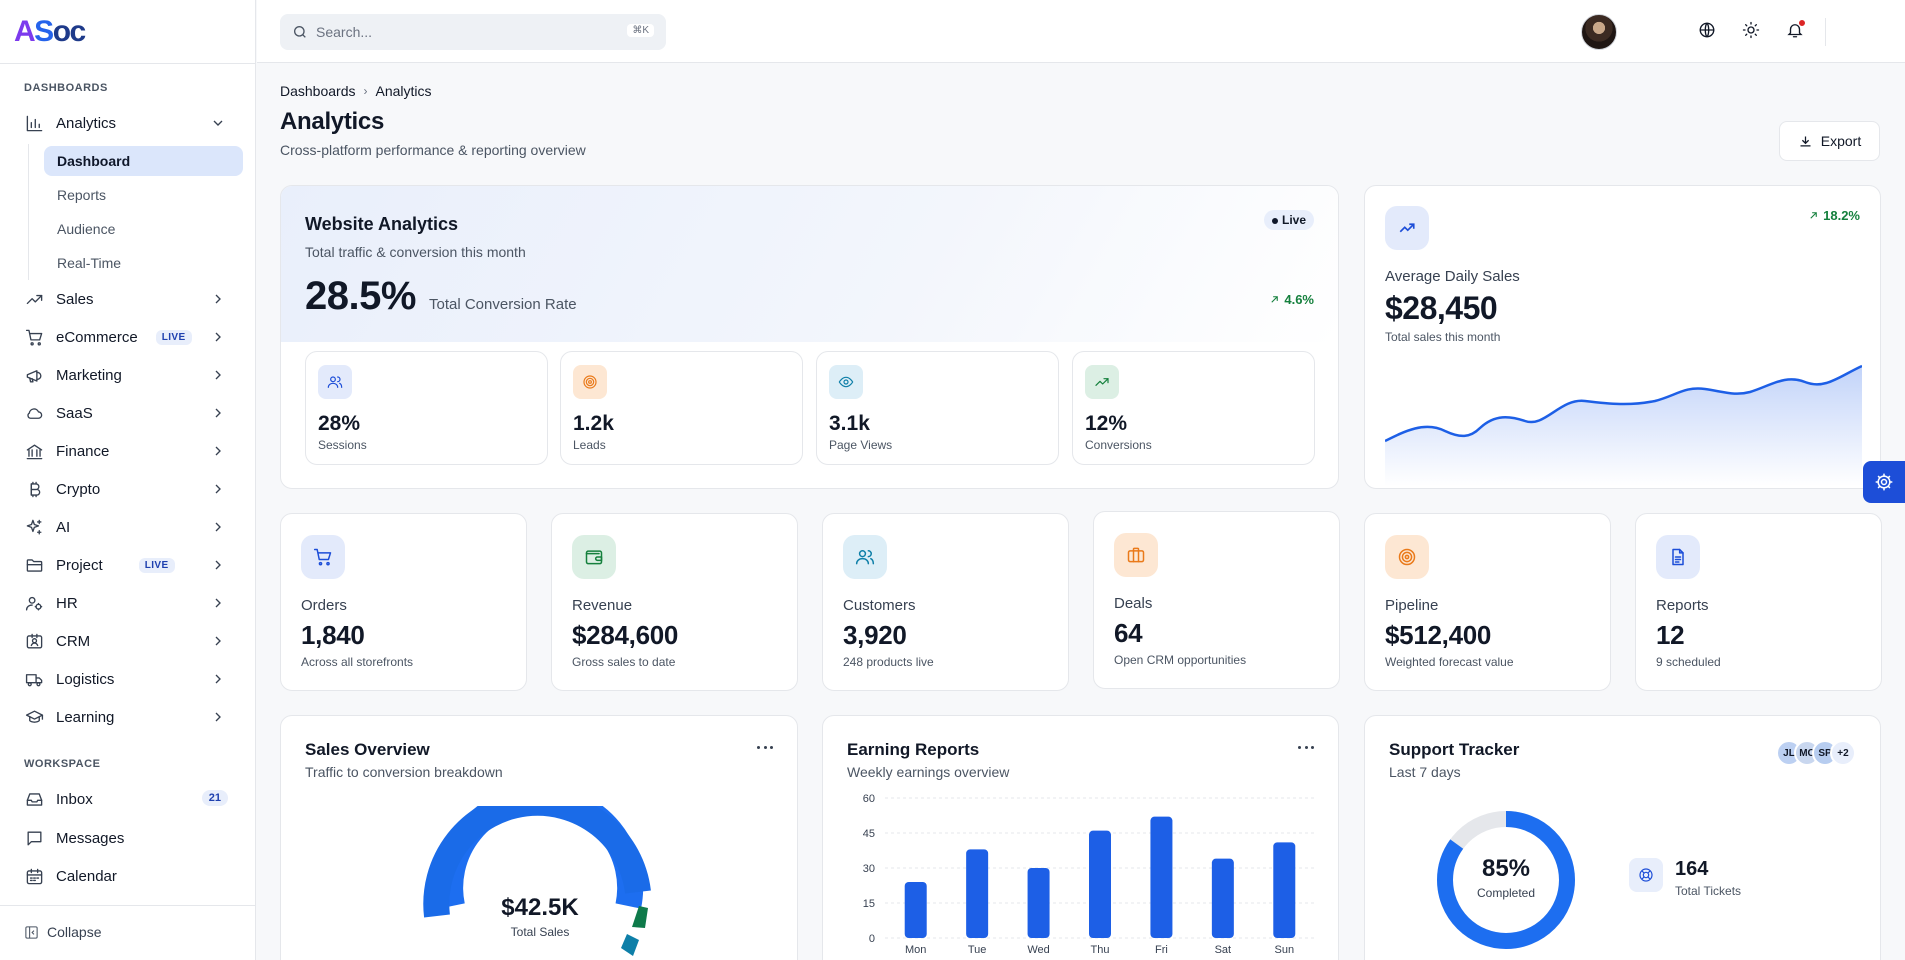  I want to click on folder-icon, so click(34, 565).